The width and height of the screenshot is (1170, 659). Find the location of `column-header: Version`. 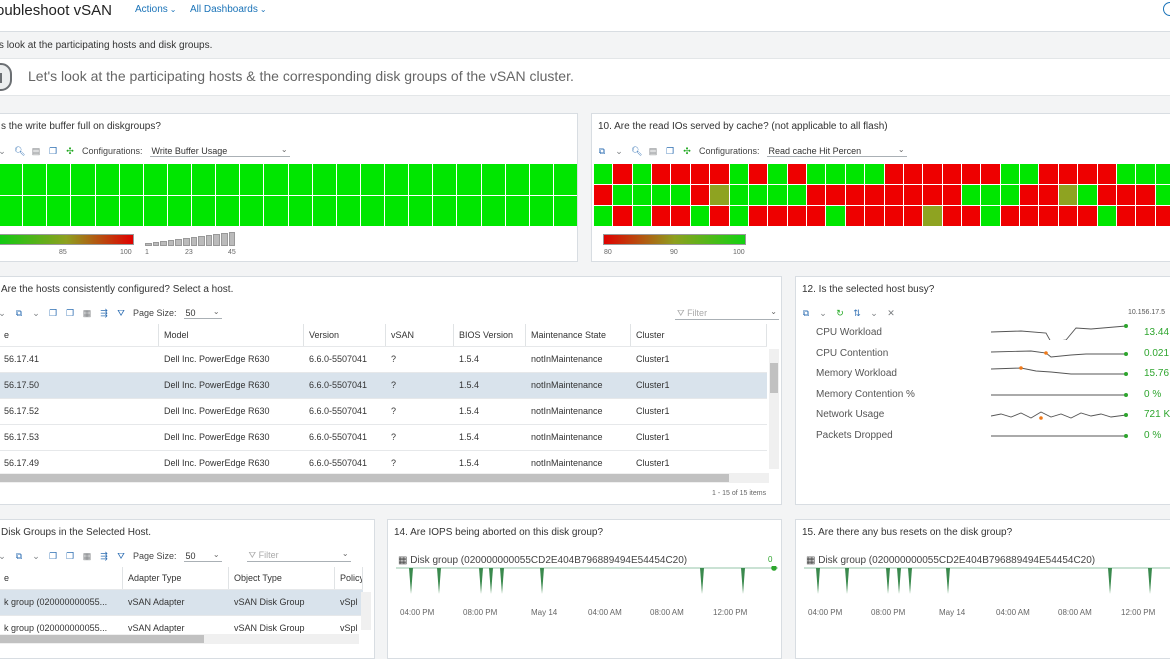

column-header: Version is located at coordinates (345, 335).